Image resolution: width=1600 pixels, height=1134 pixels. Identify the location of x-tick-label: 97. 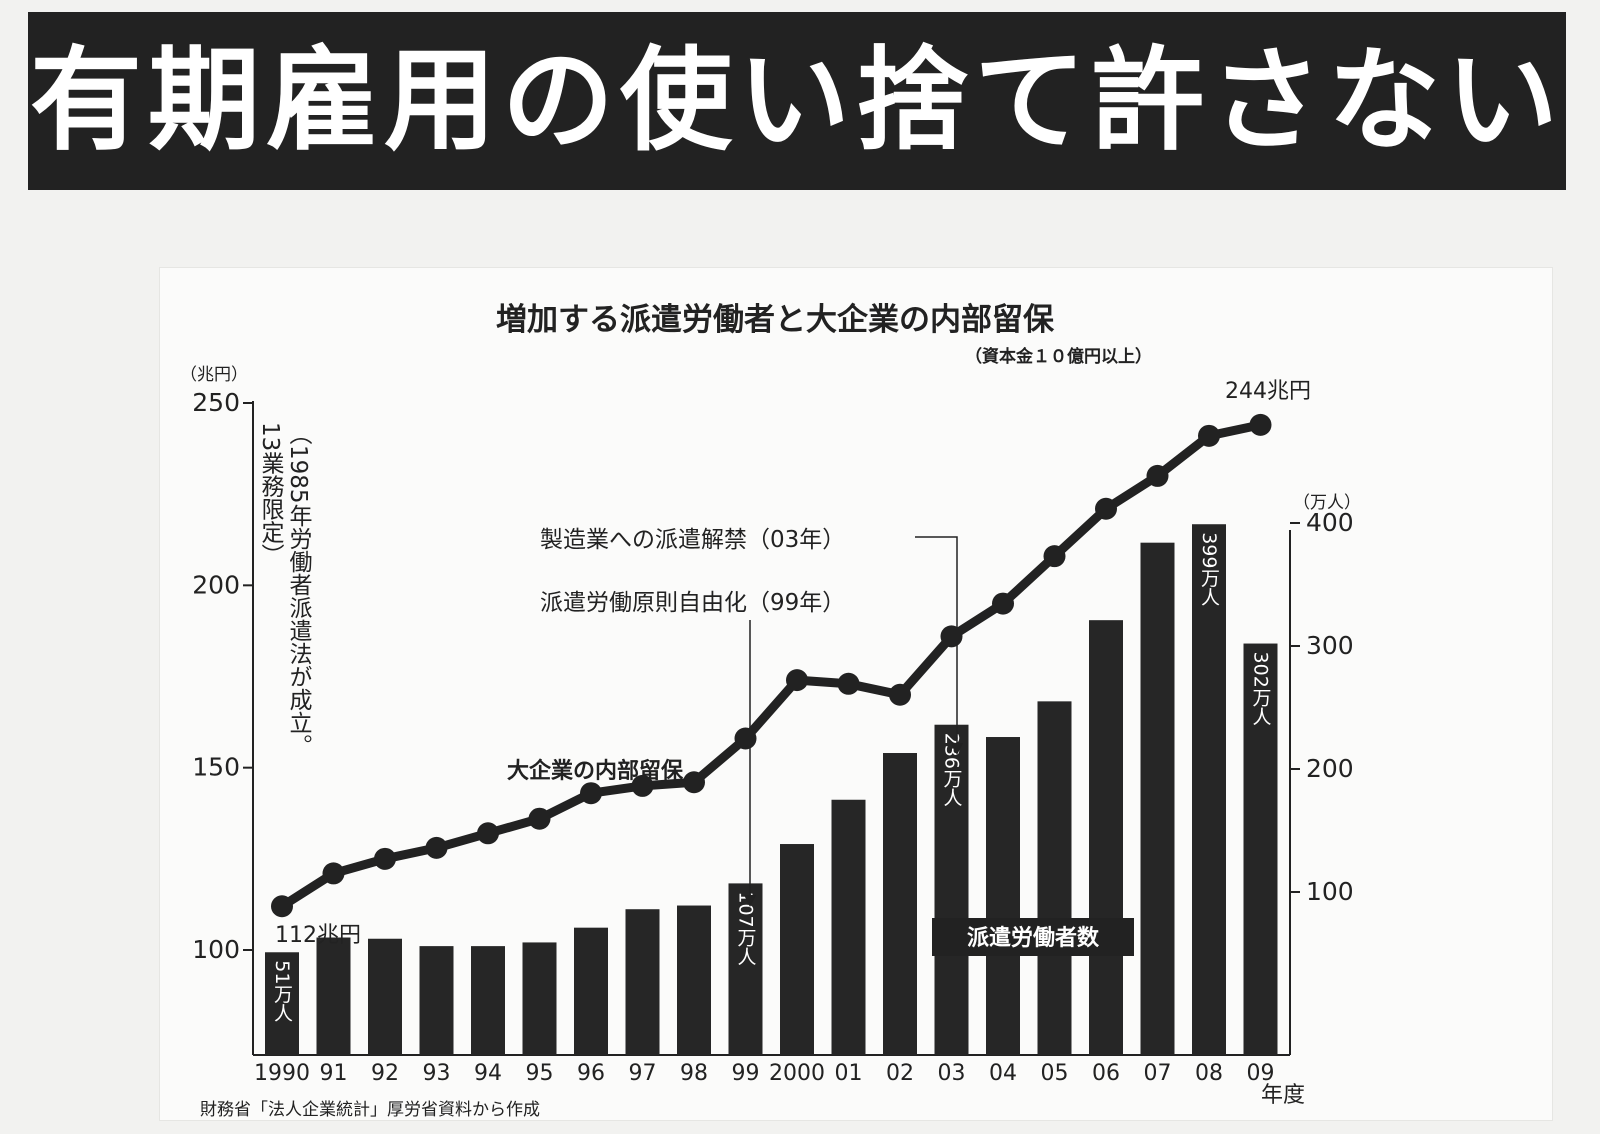
(643, 1073).